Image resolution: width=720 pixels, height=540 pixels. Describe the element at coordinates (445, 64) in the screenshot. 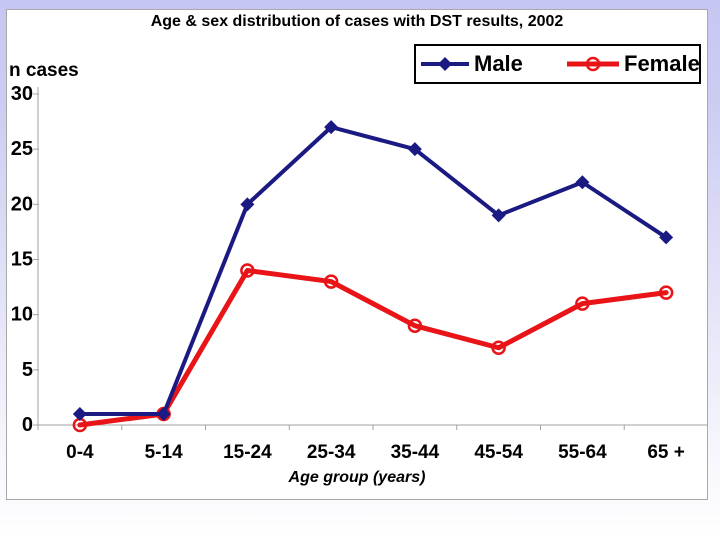

I see `male-line-diamond-icon` at that location.